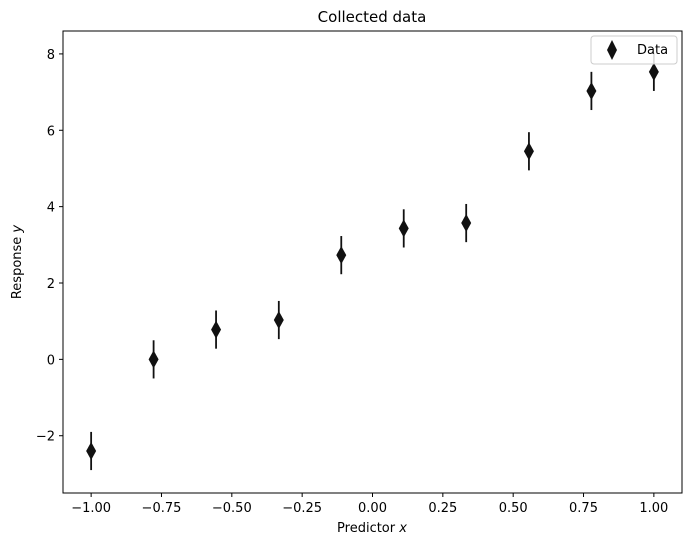 This screenshot has height=546, width=692. Describe the element at coordinates (49, 246) in the screenshot. I see `y-axis: −2 0 2 4 6 8` at that location.